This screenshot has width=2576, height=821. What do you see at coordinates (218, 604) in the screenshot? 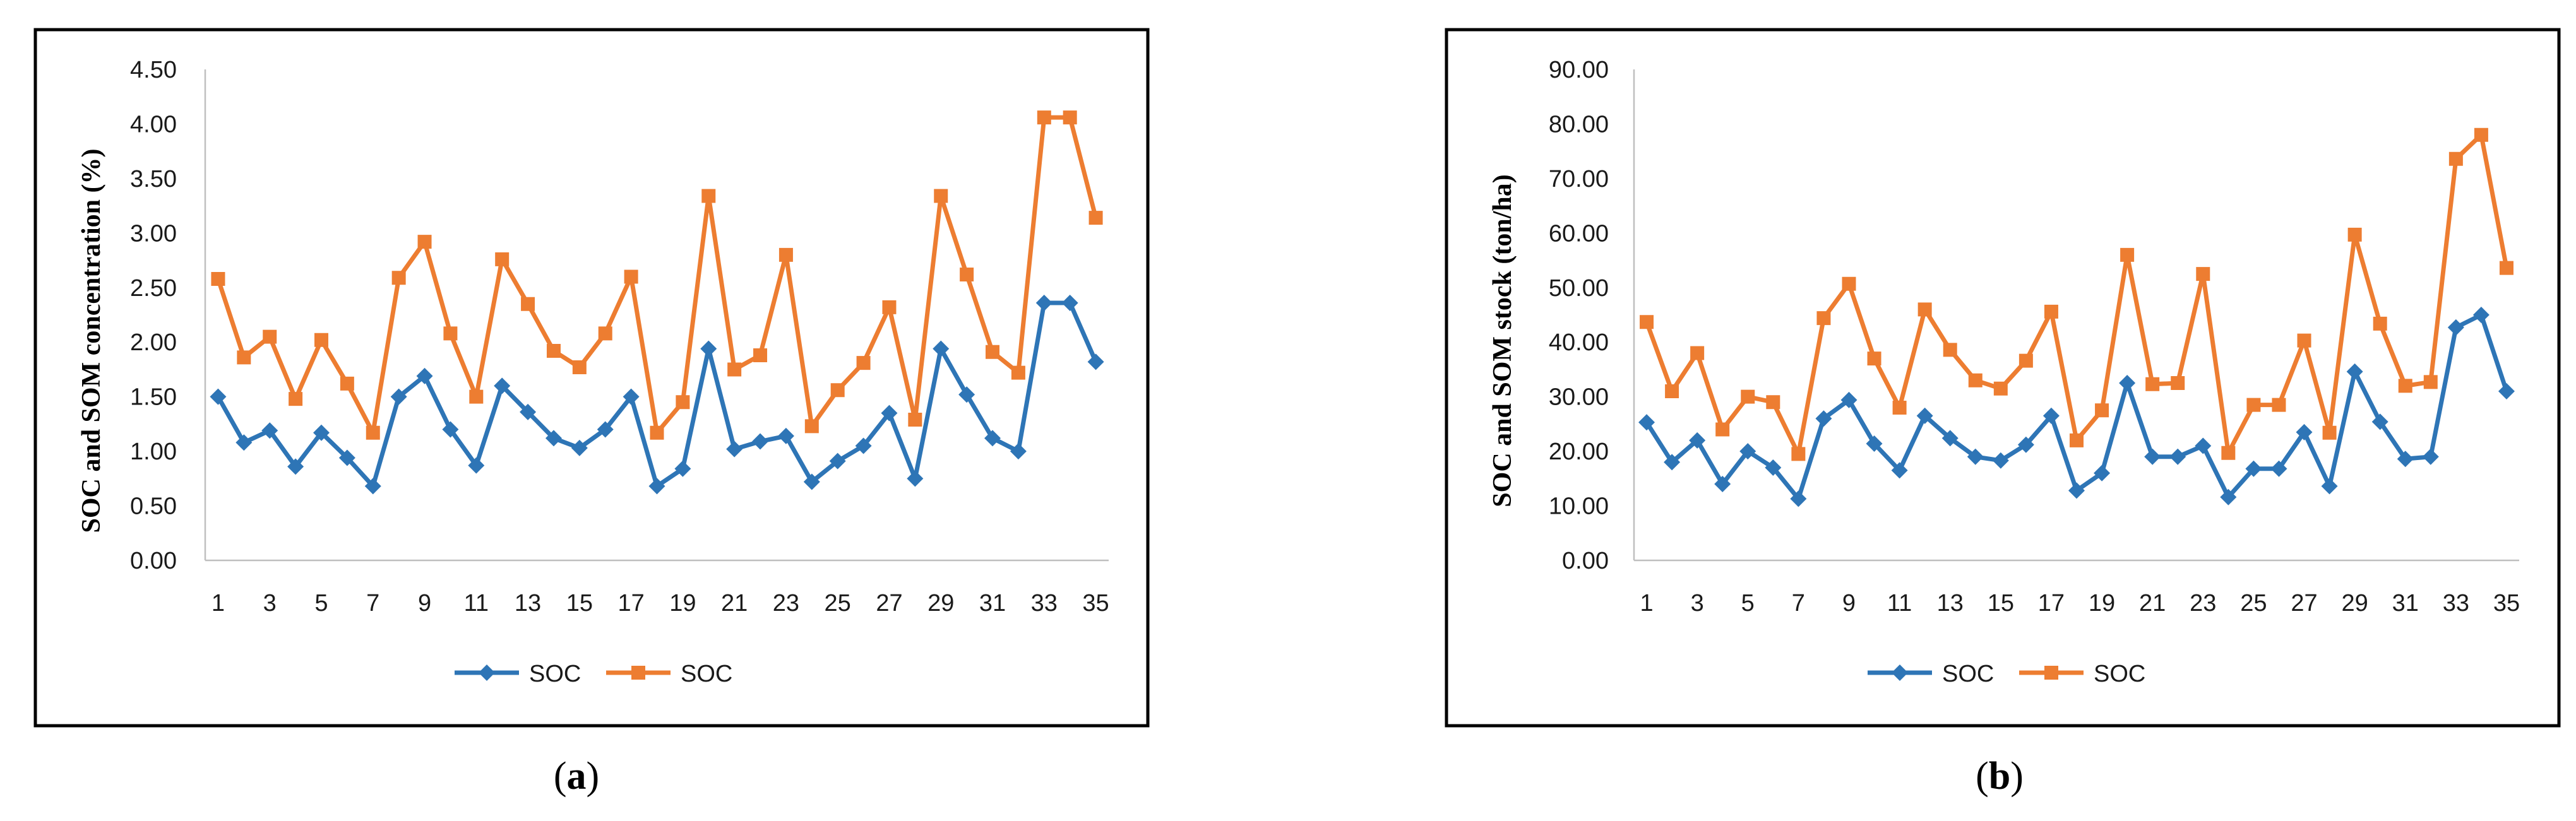
I see `x-tick-label: 1` at bounding box center [218, 604].